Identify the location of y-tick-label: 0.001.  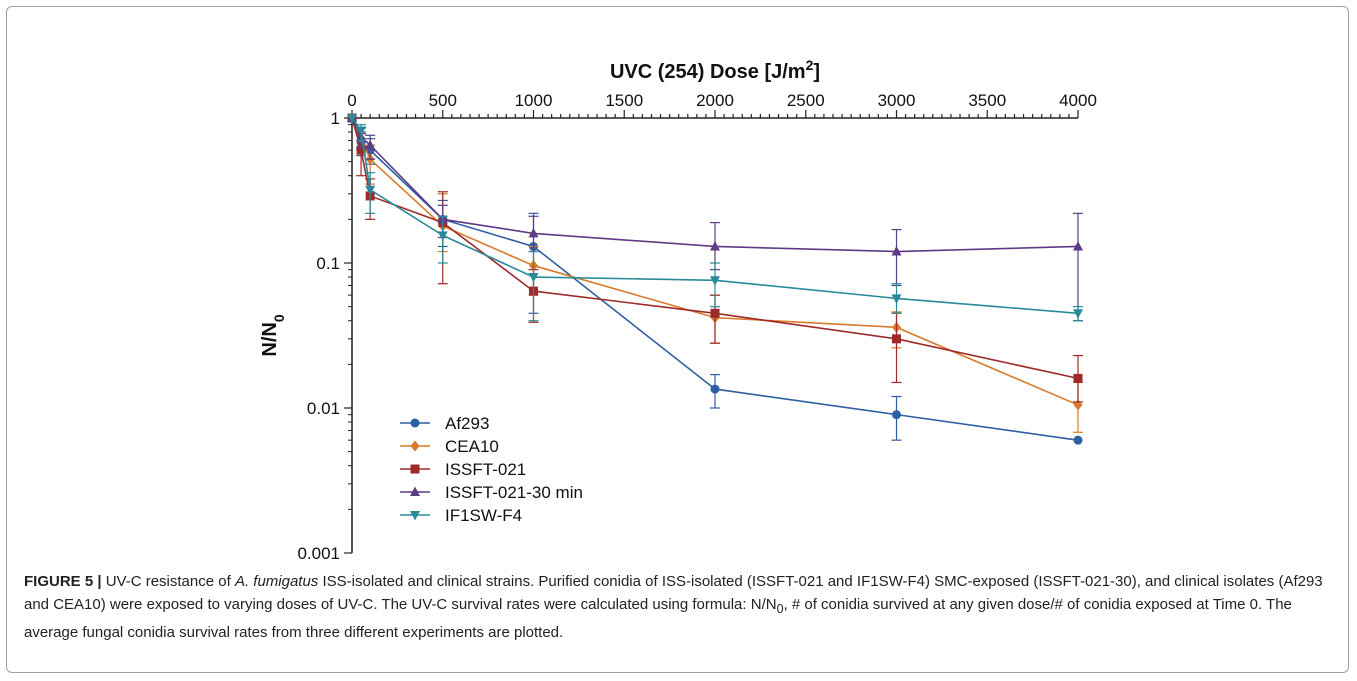
(318, 553).